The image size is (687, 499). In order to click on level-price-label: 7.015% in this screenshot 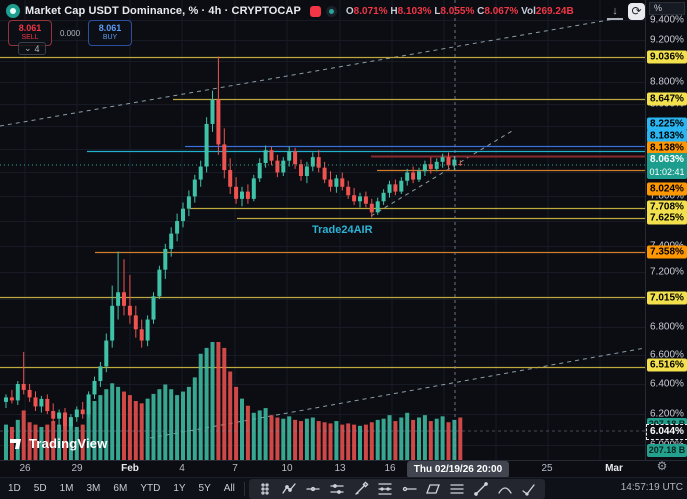, I will do `click(667, 298)`.